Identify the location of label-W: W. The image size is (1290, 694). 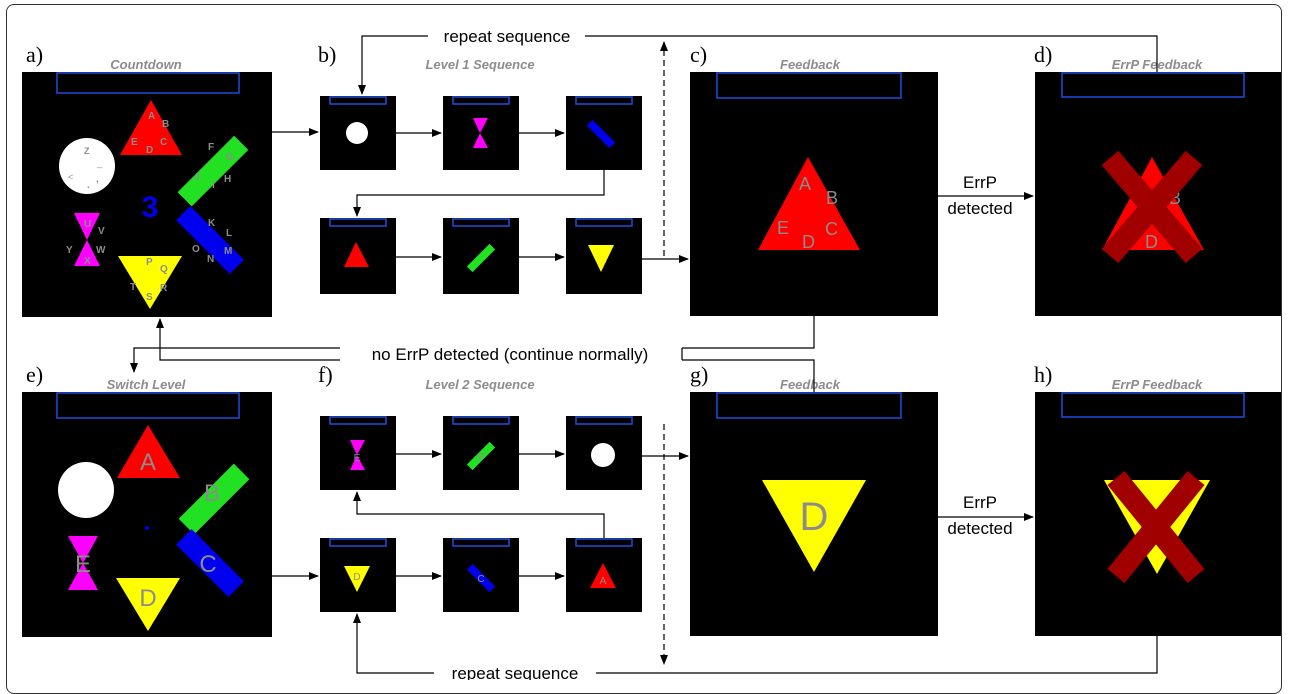
(101, 250).